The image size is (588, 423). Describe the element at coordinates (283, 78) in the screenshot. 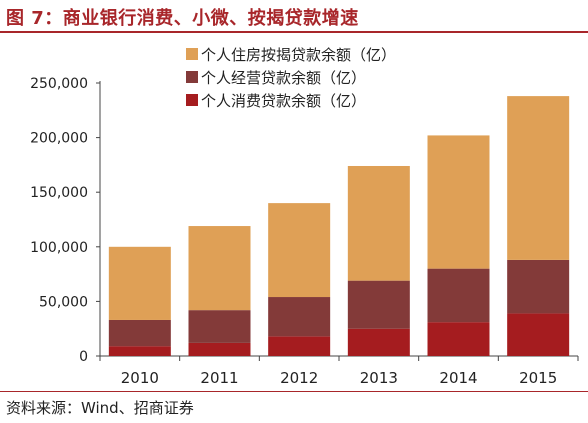

I see `legend-label-1: 个人经营贷款余额（亿）` at that location.